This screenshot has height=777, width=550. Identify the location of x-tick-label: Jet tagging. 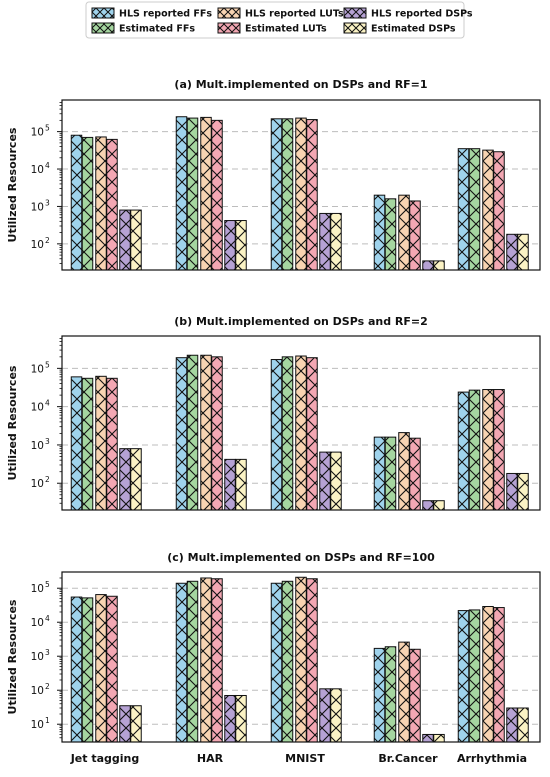
(105, 758).